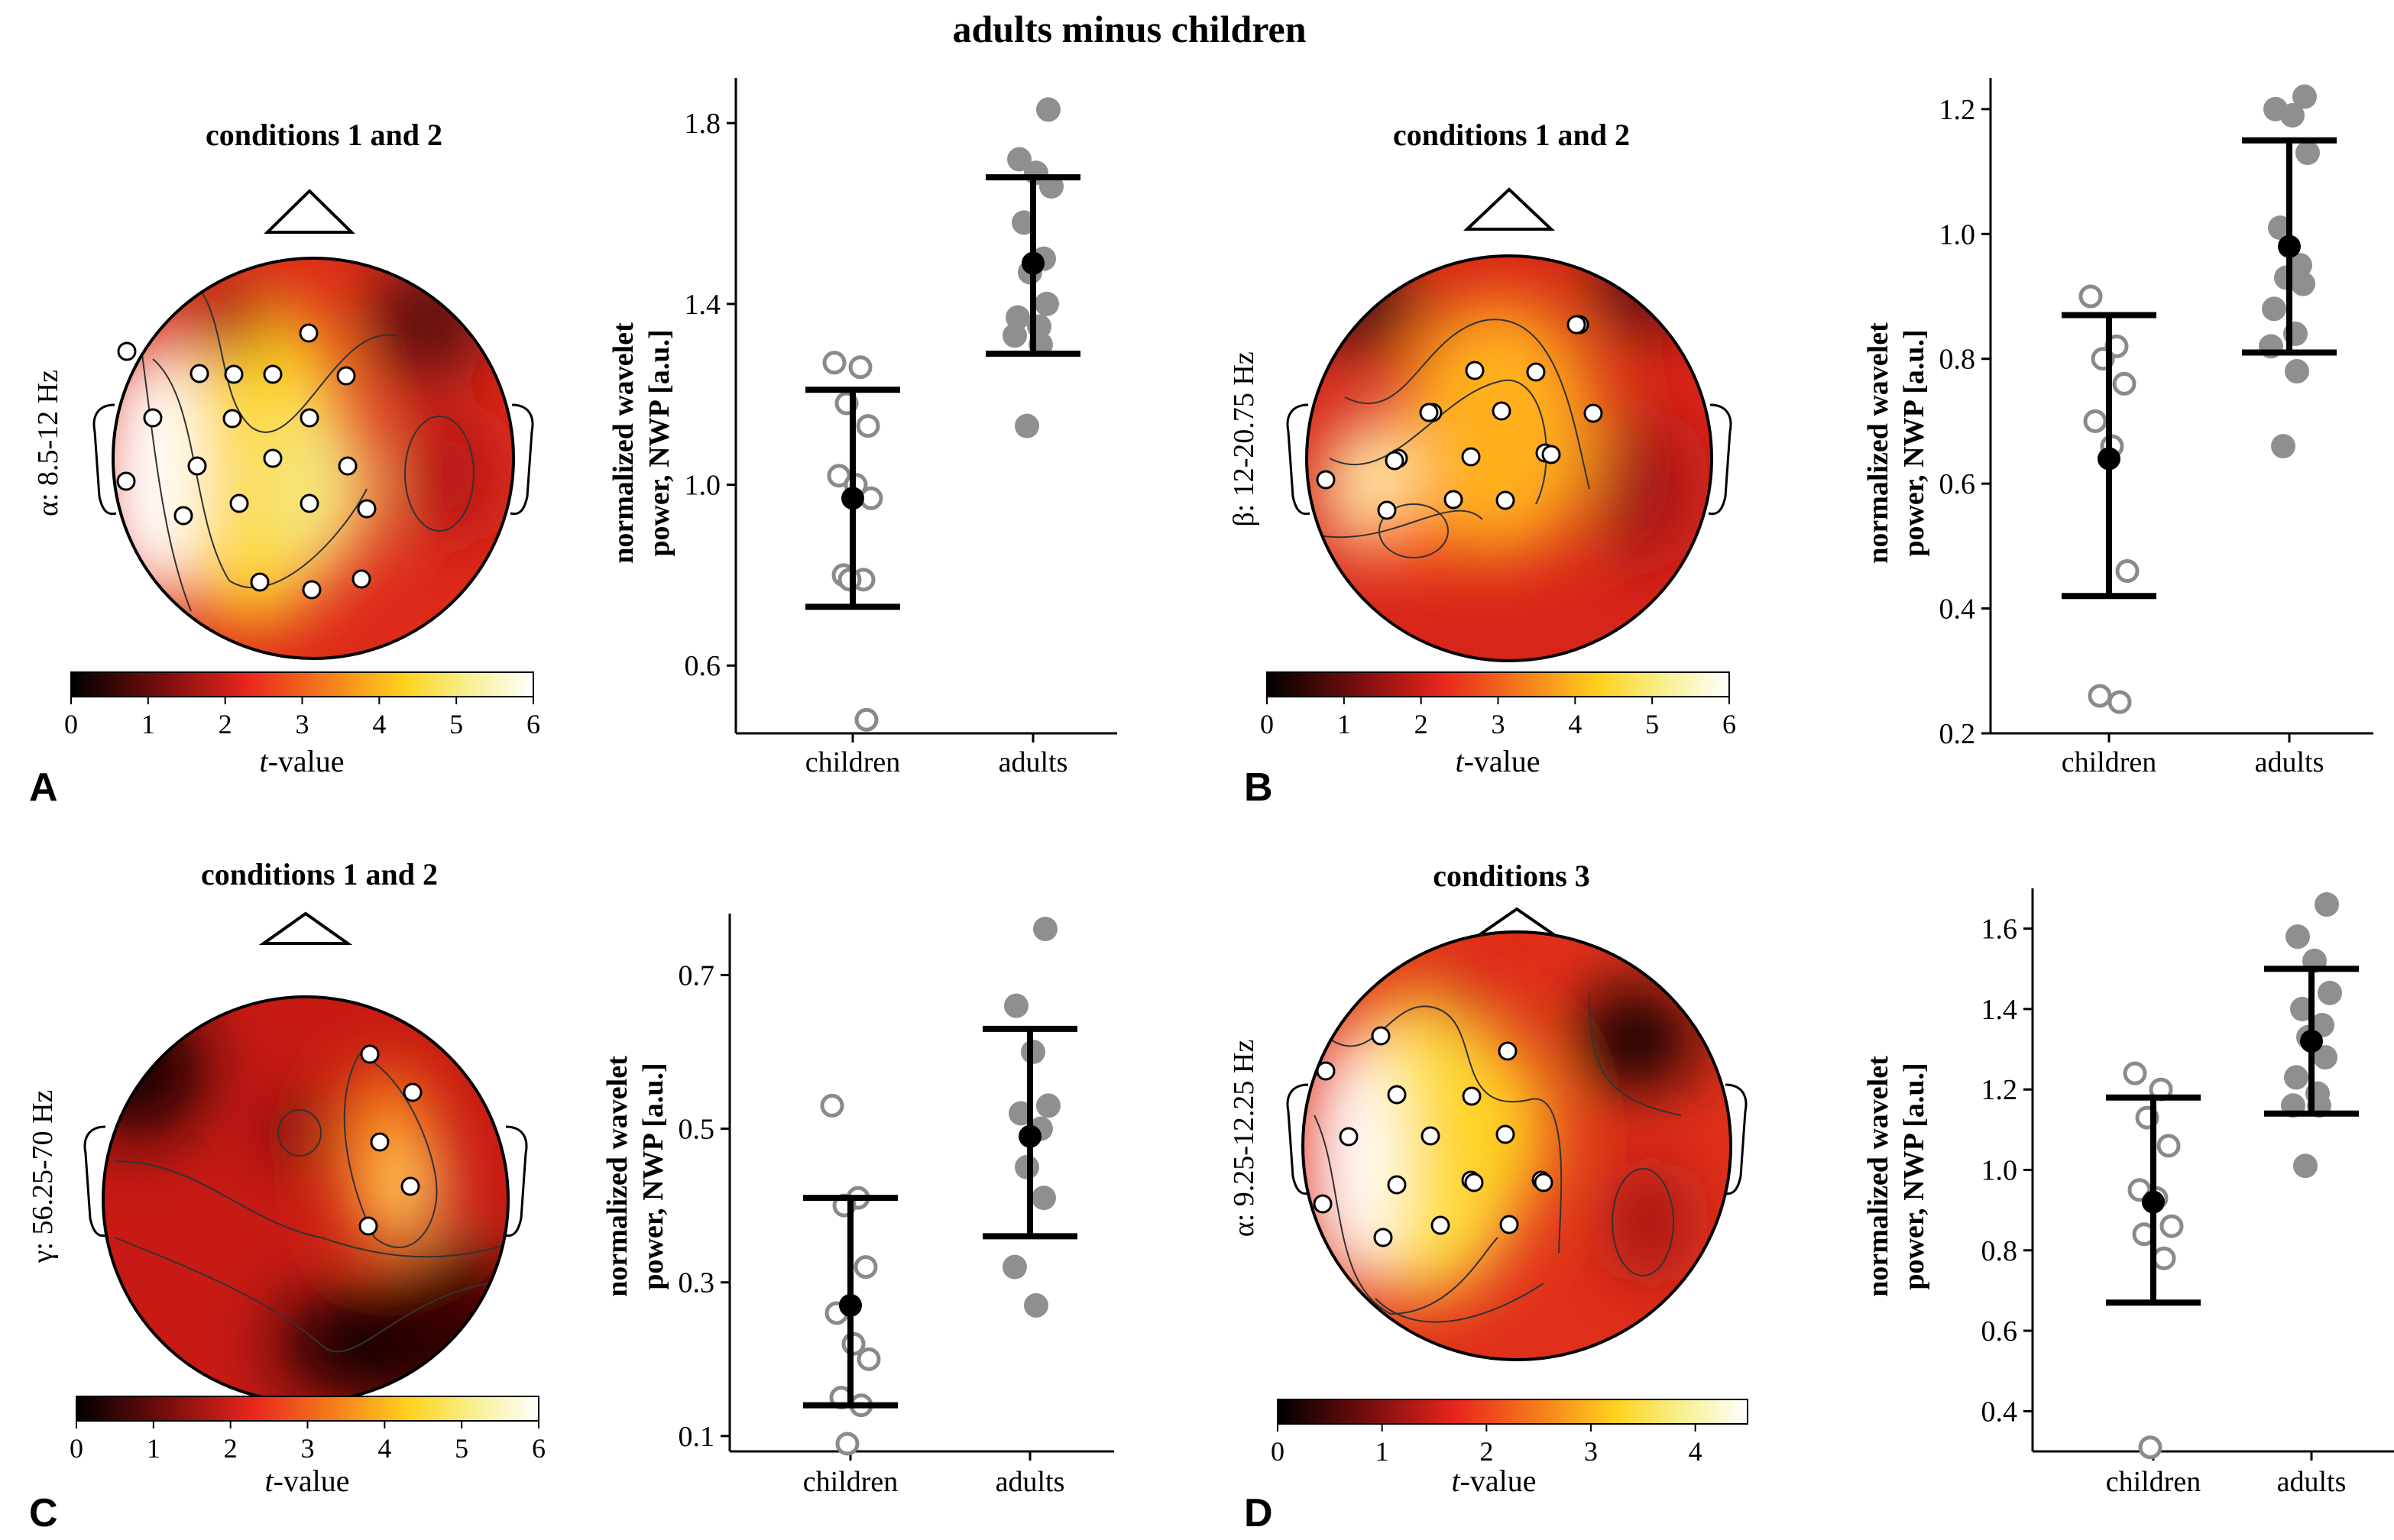  I want to click on y-tick-label: 0.6, so click(1957, 484).